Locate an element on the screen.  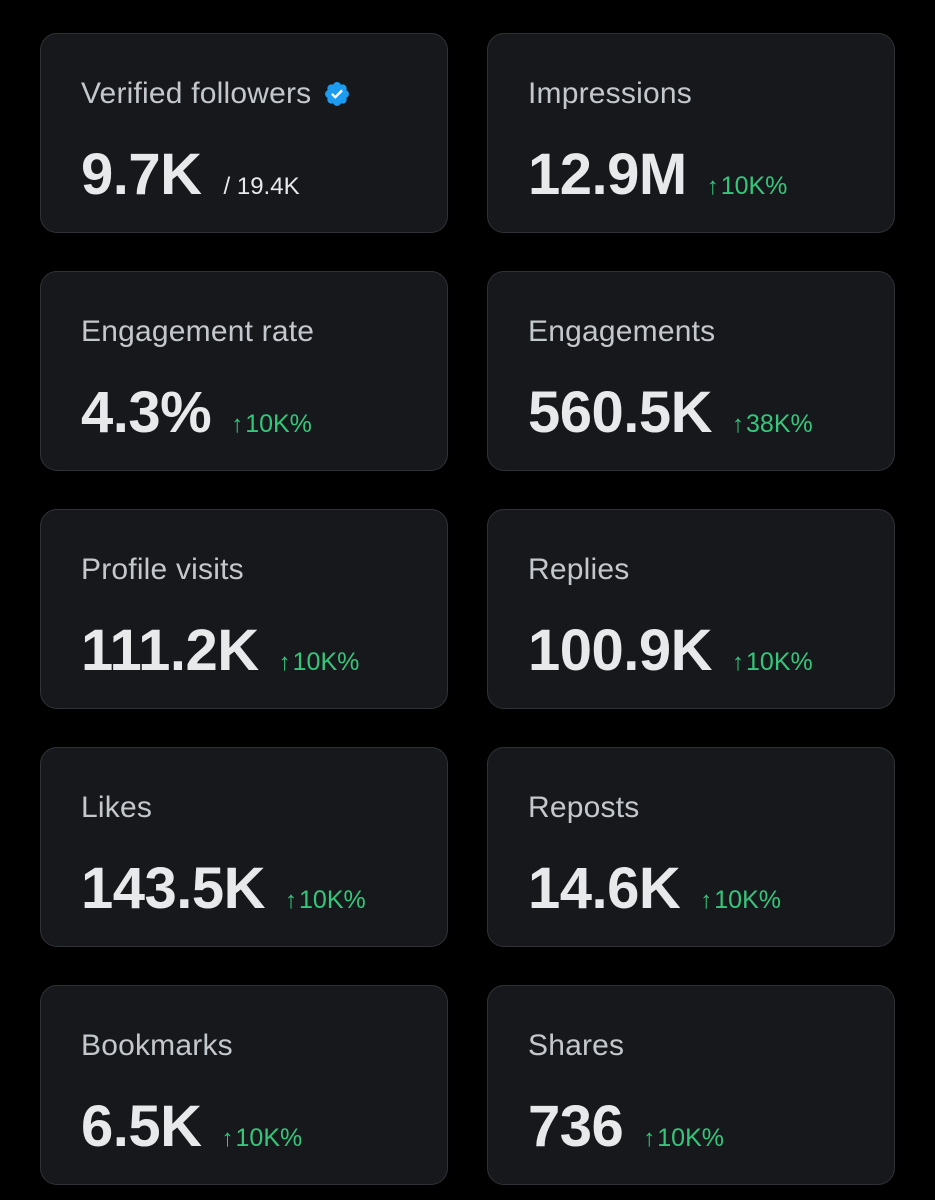
card-engagements: Engagements 560.5K ↑ 38K% is located at coordinates (691, 371).